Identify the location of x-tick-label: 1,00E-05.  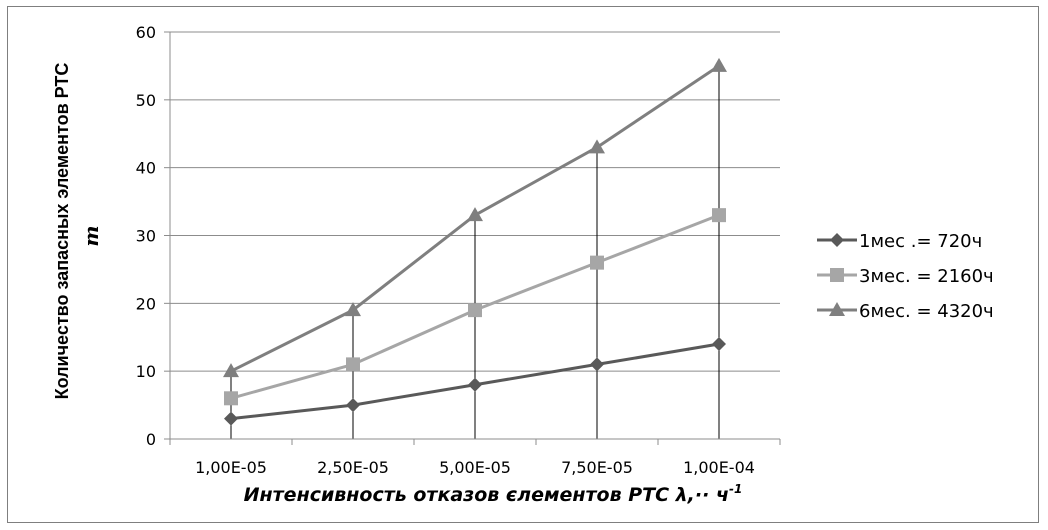
(231, 467).